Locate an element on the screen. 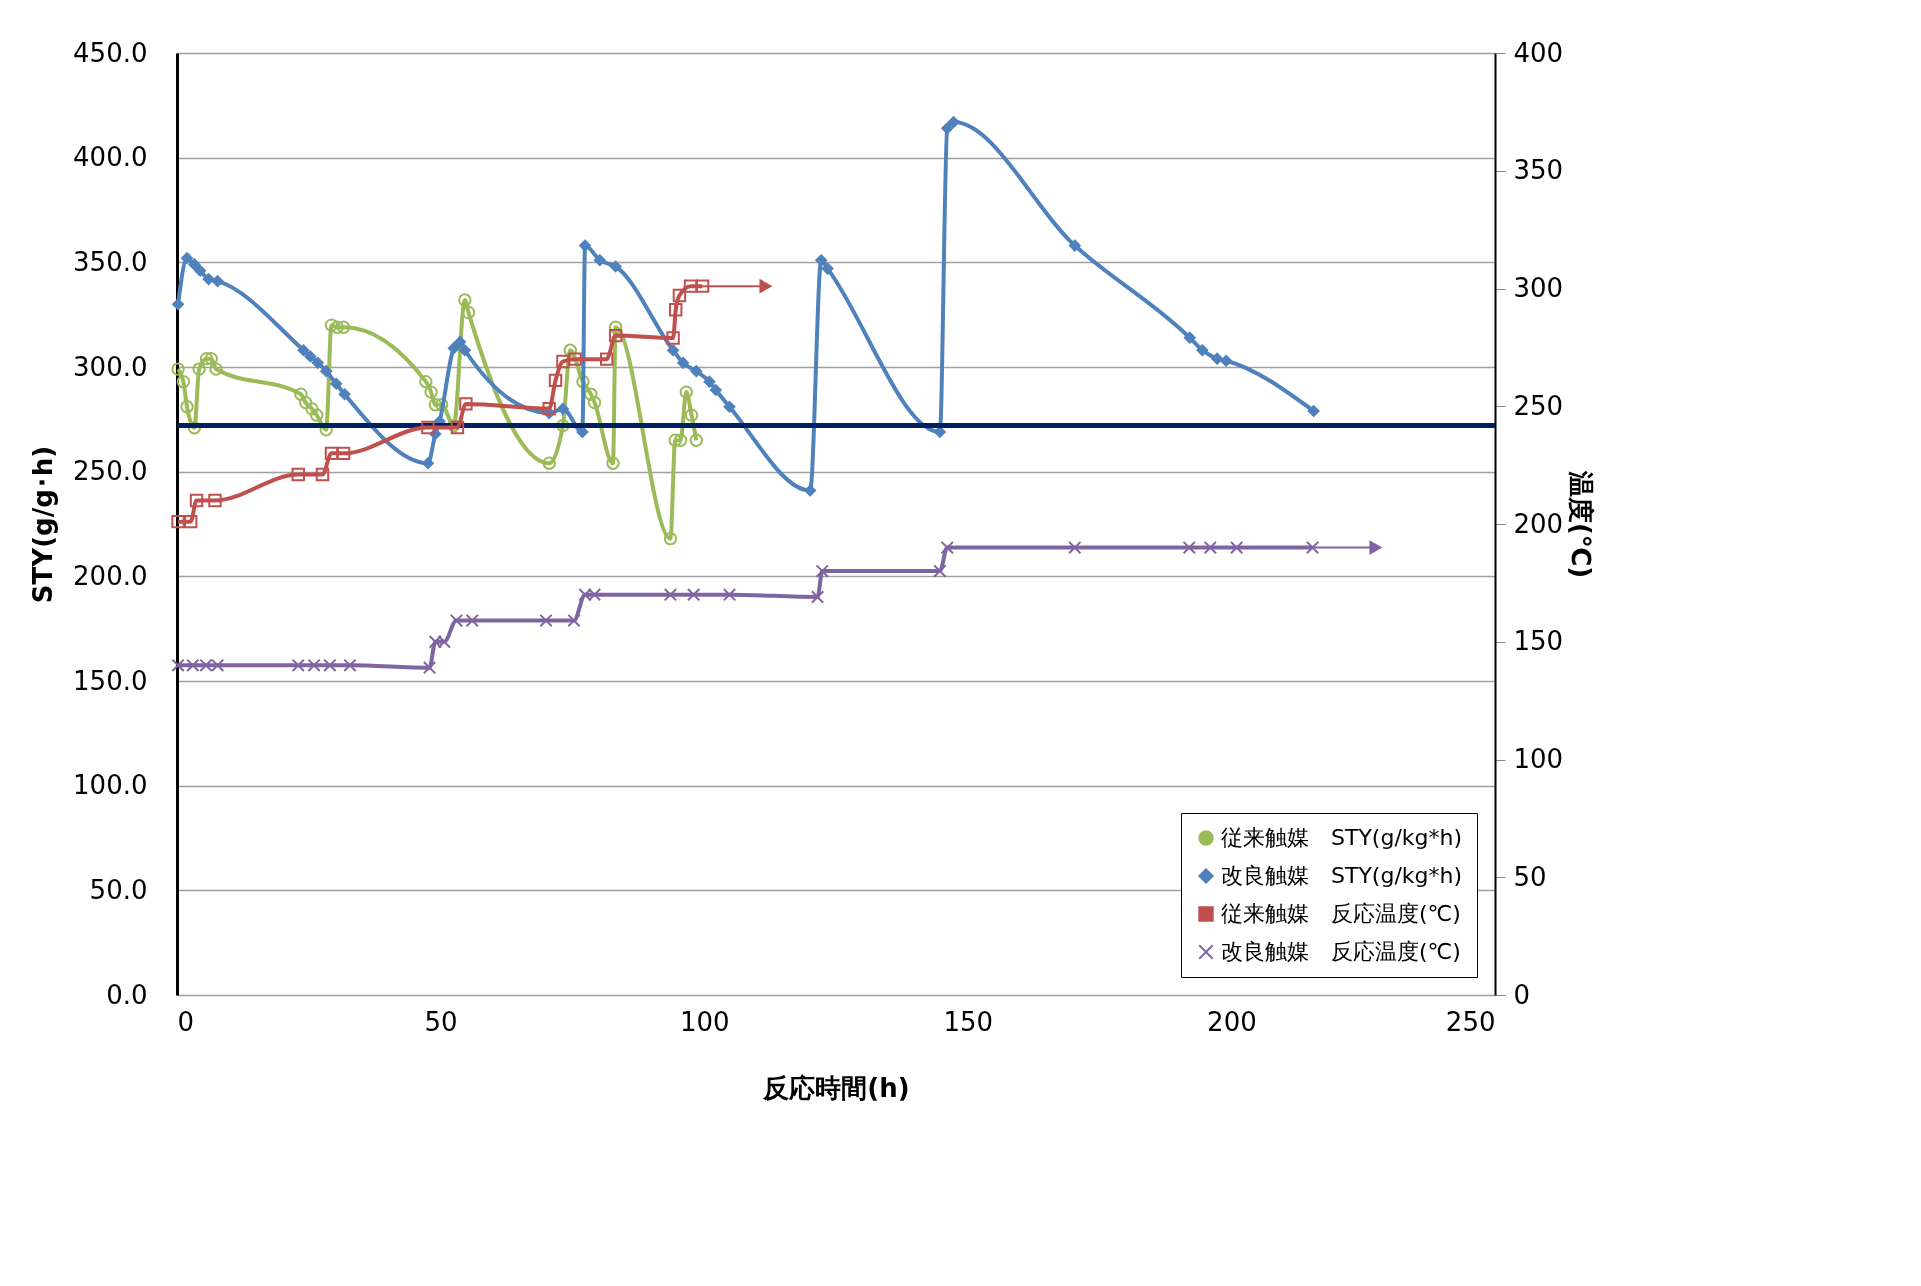 This screenshot has height=1286, width=1921. y-tick-label: 200.0 is located at coordinates (110, 575).